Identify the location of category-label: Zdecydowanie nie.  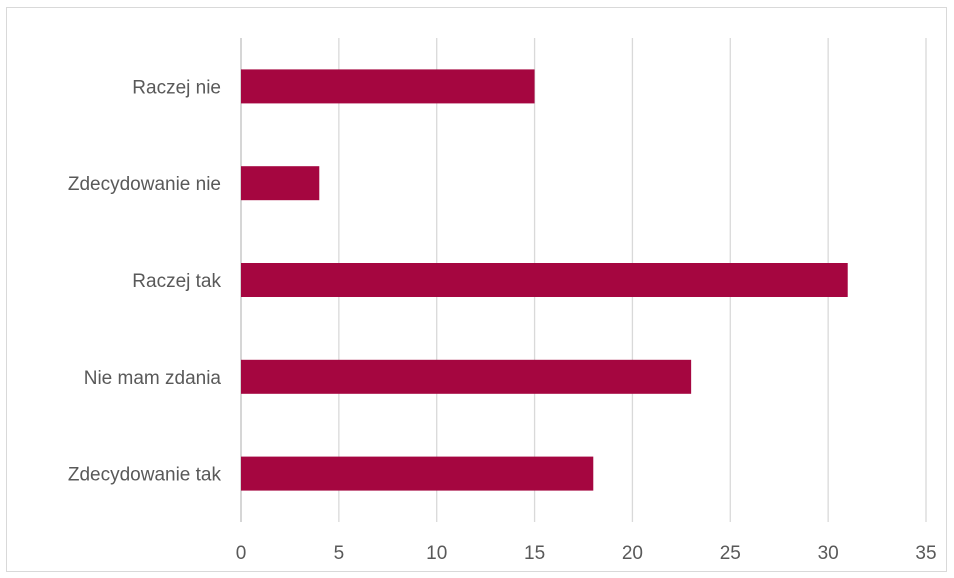
(144, 184).